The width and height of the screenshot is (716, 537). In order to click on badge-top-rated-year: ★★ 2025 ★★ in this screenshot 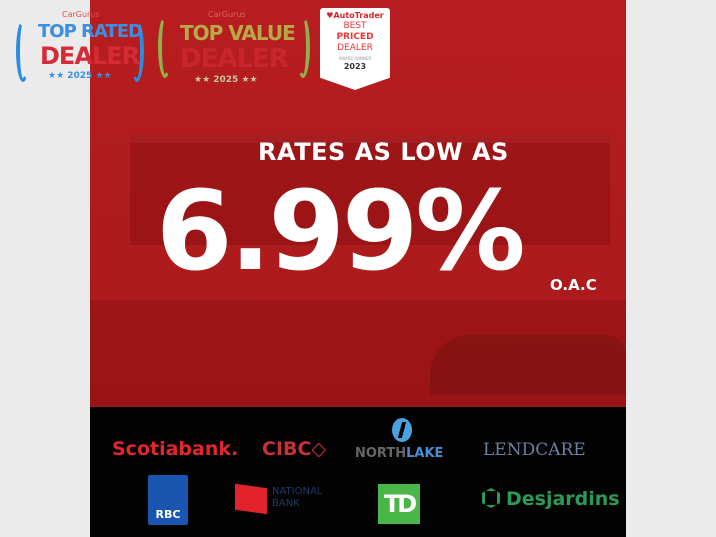, I will do `click(80, 76)`.